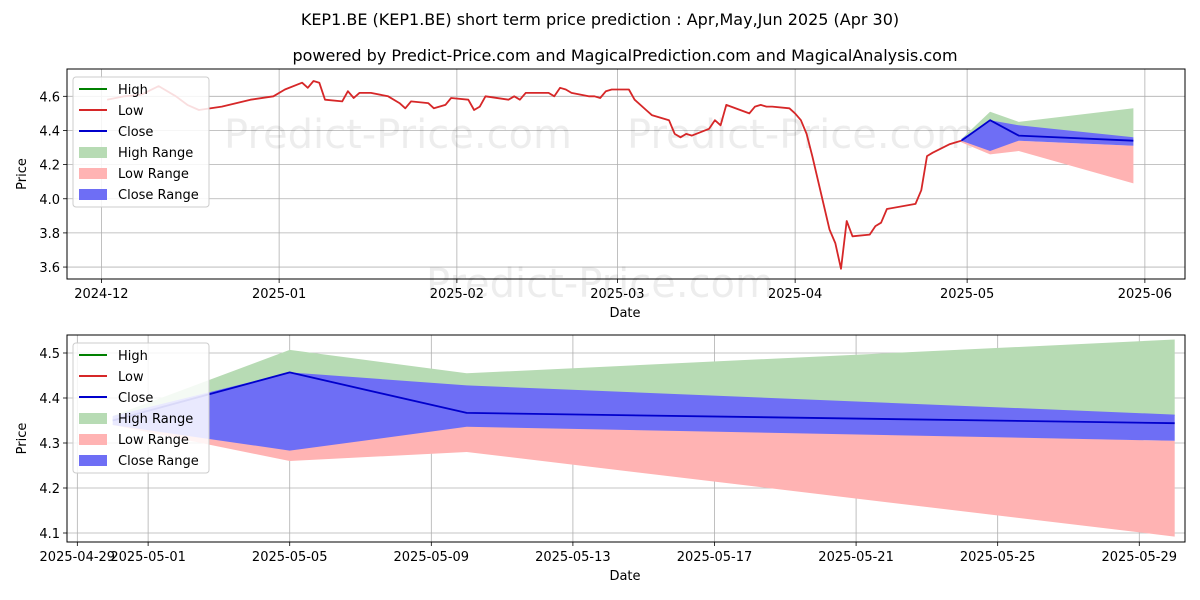 Image resolution: width=1200 pixels, height=600 pixels. What do you see at coordinates (998, 557) in the screenshot?
I see `x-tick-label: 2025-05-25` at bounding box center [998, 557].